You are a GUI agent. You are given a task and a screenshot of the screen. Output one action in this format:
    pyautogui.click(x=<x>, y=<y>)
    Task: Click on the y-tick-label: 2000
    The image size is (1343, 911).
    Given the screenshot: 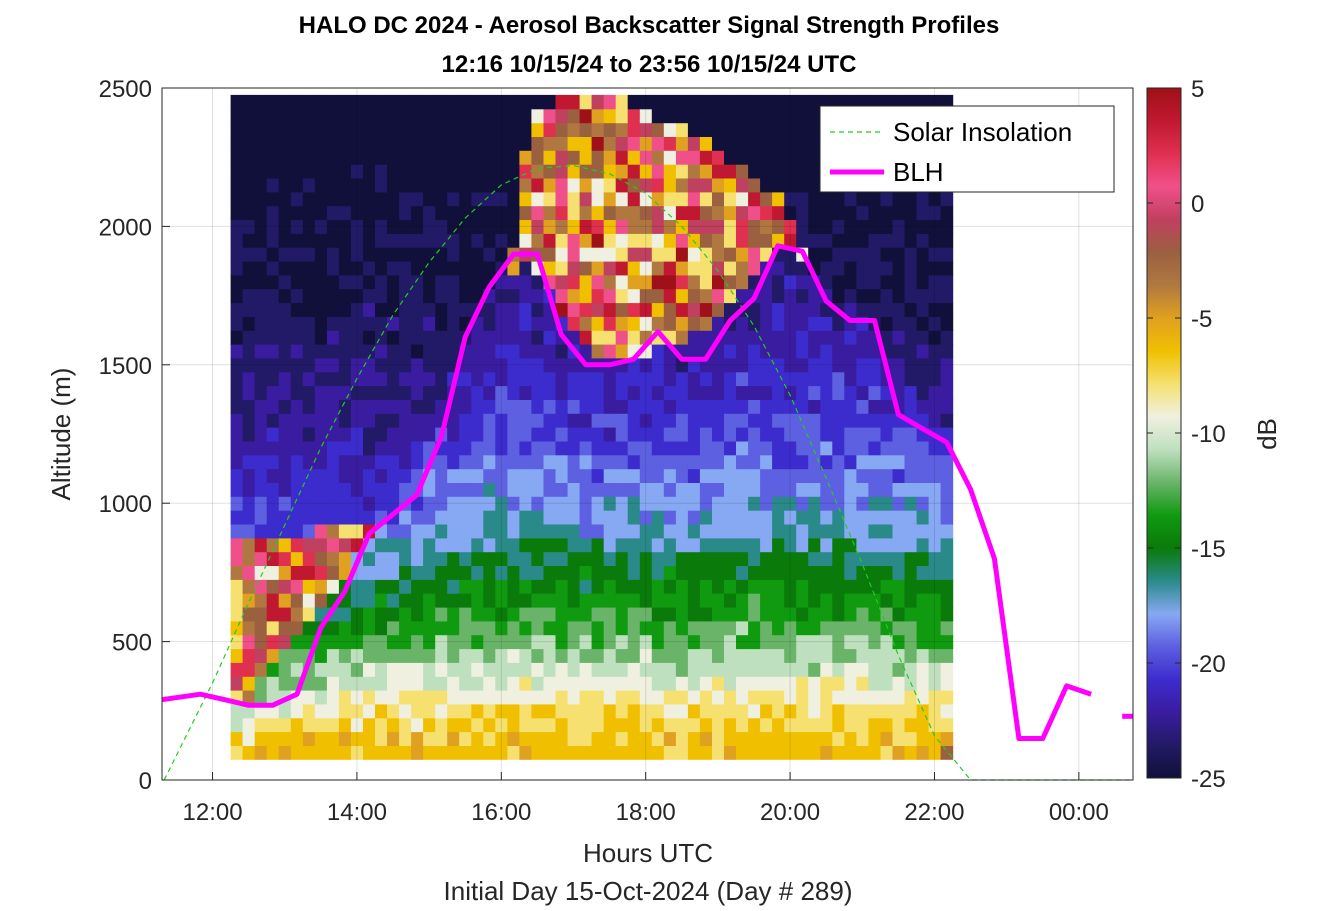 What is the action you would take?
    pyautogui.click(x=125, y=227)
    